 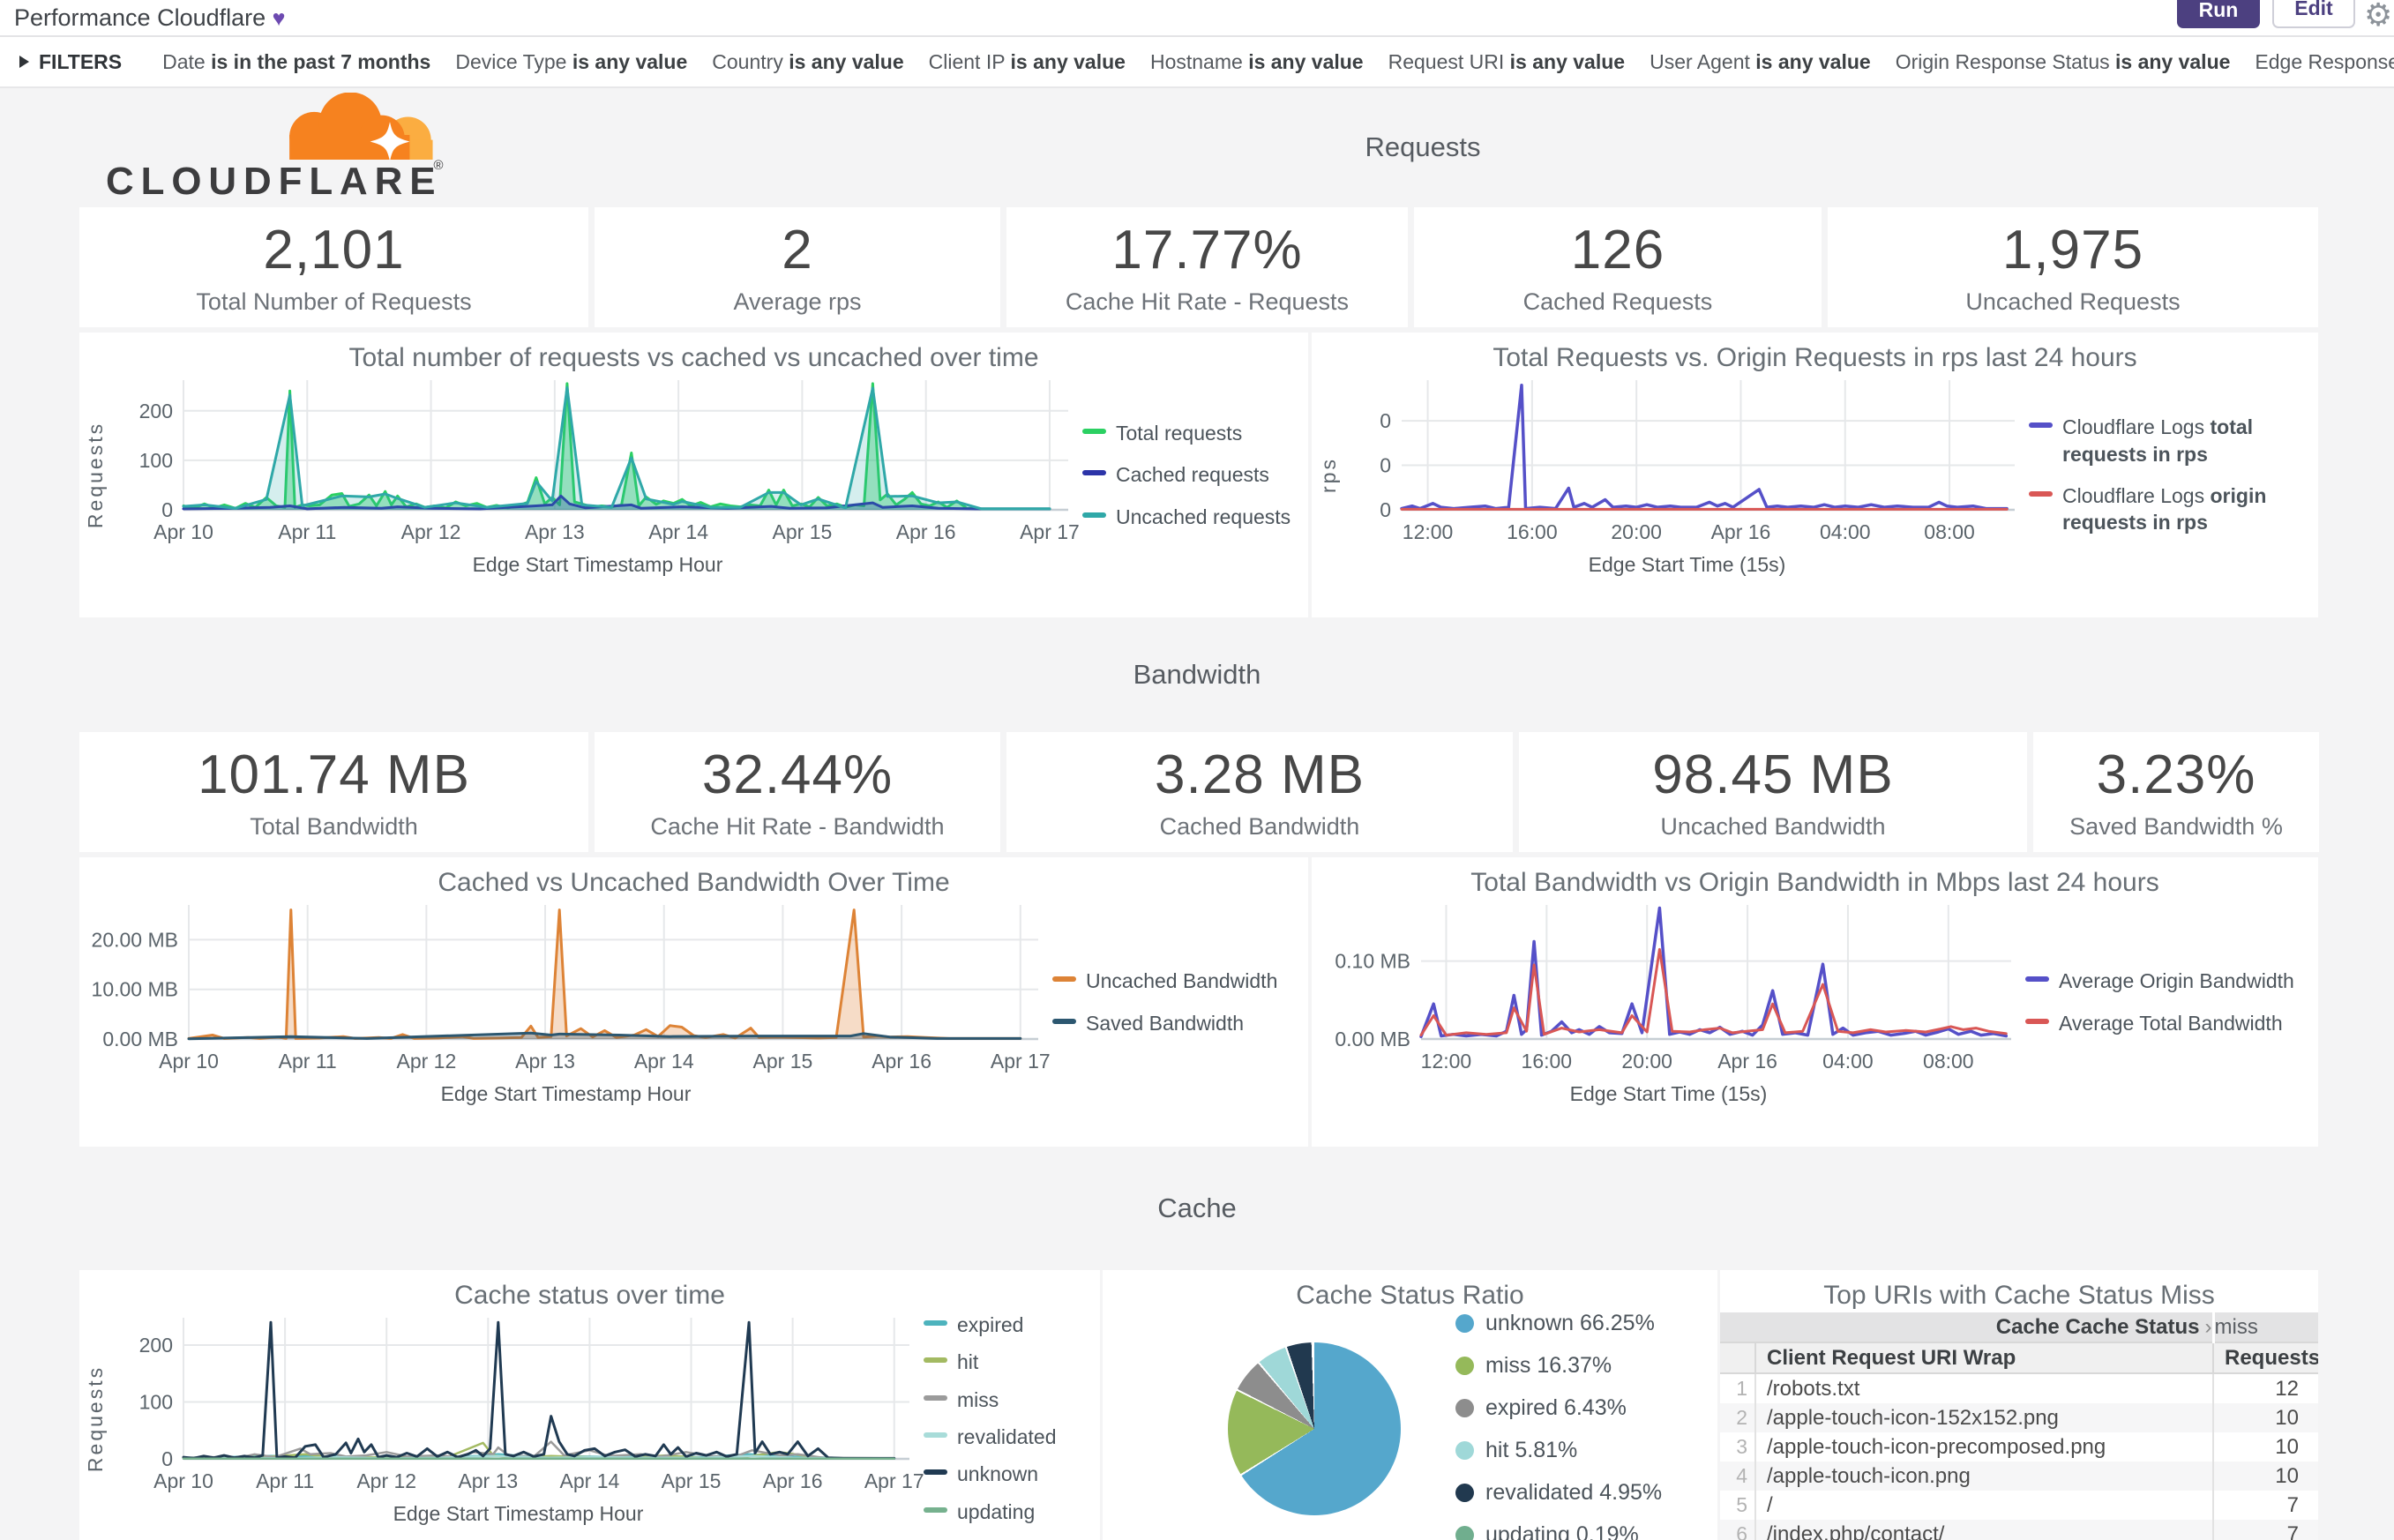 I want to click on cache-ratio-pie, so click(x=1314, y=1428).